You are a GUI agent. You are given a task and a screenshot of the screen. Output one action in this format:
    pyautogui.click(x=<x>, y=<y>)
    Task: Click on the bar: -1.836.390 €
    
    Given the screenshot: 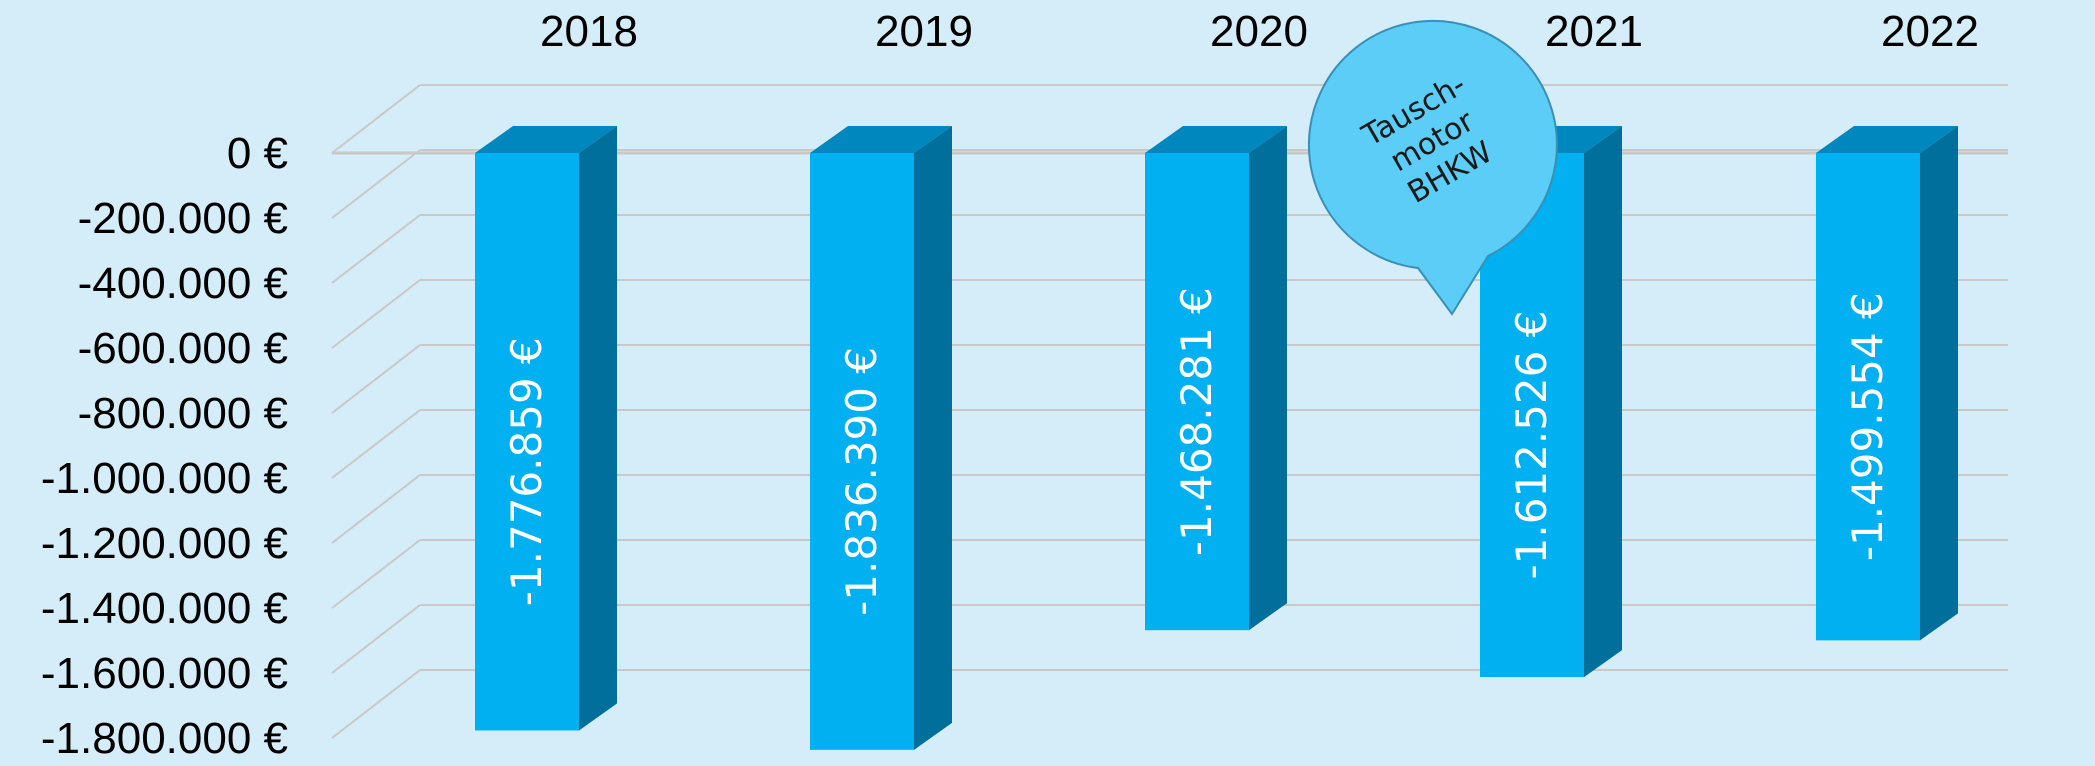 What is the action you would take?
    pyautogui.click(x=881, y=438)
    